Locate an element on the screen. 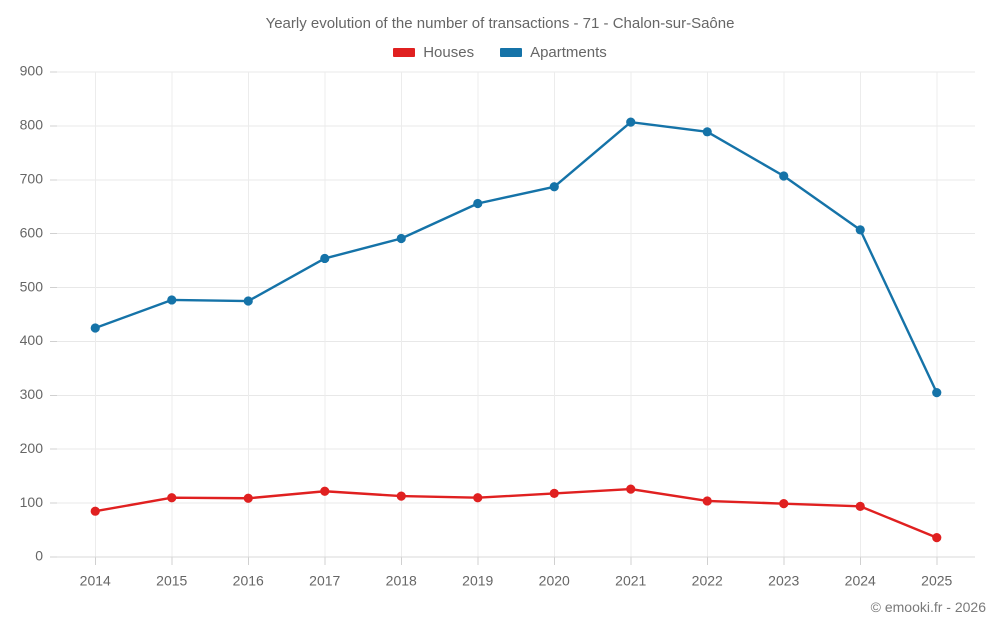 The image size is (1000, 625). copyright-credit: © emooki.fr - 2026 is located at coordinates (928, 607).